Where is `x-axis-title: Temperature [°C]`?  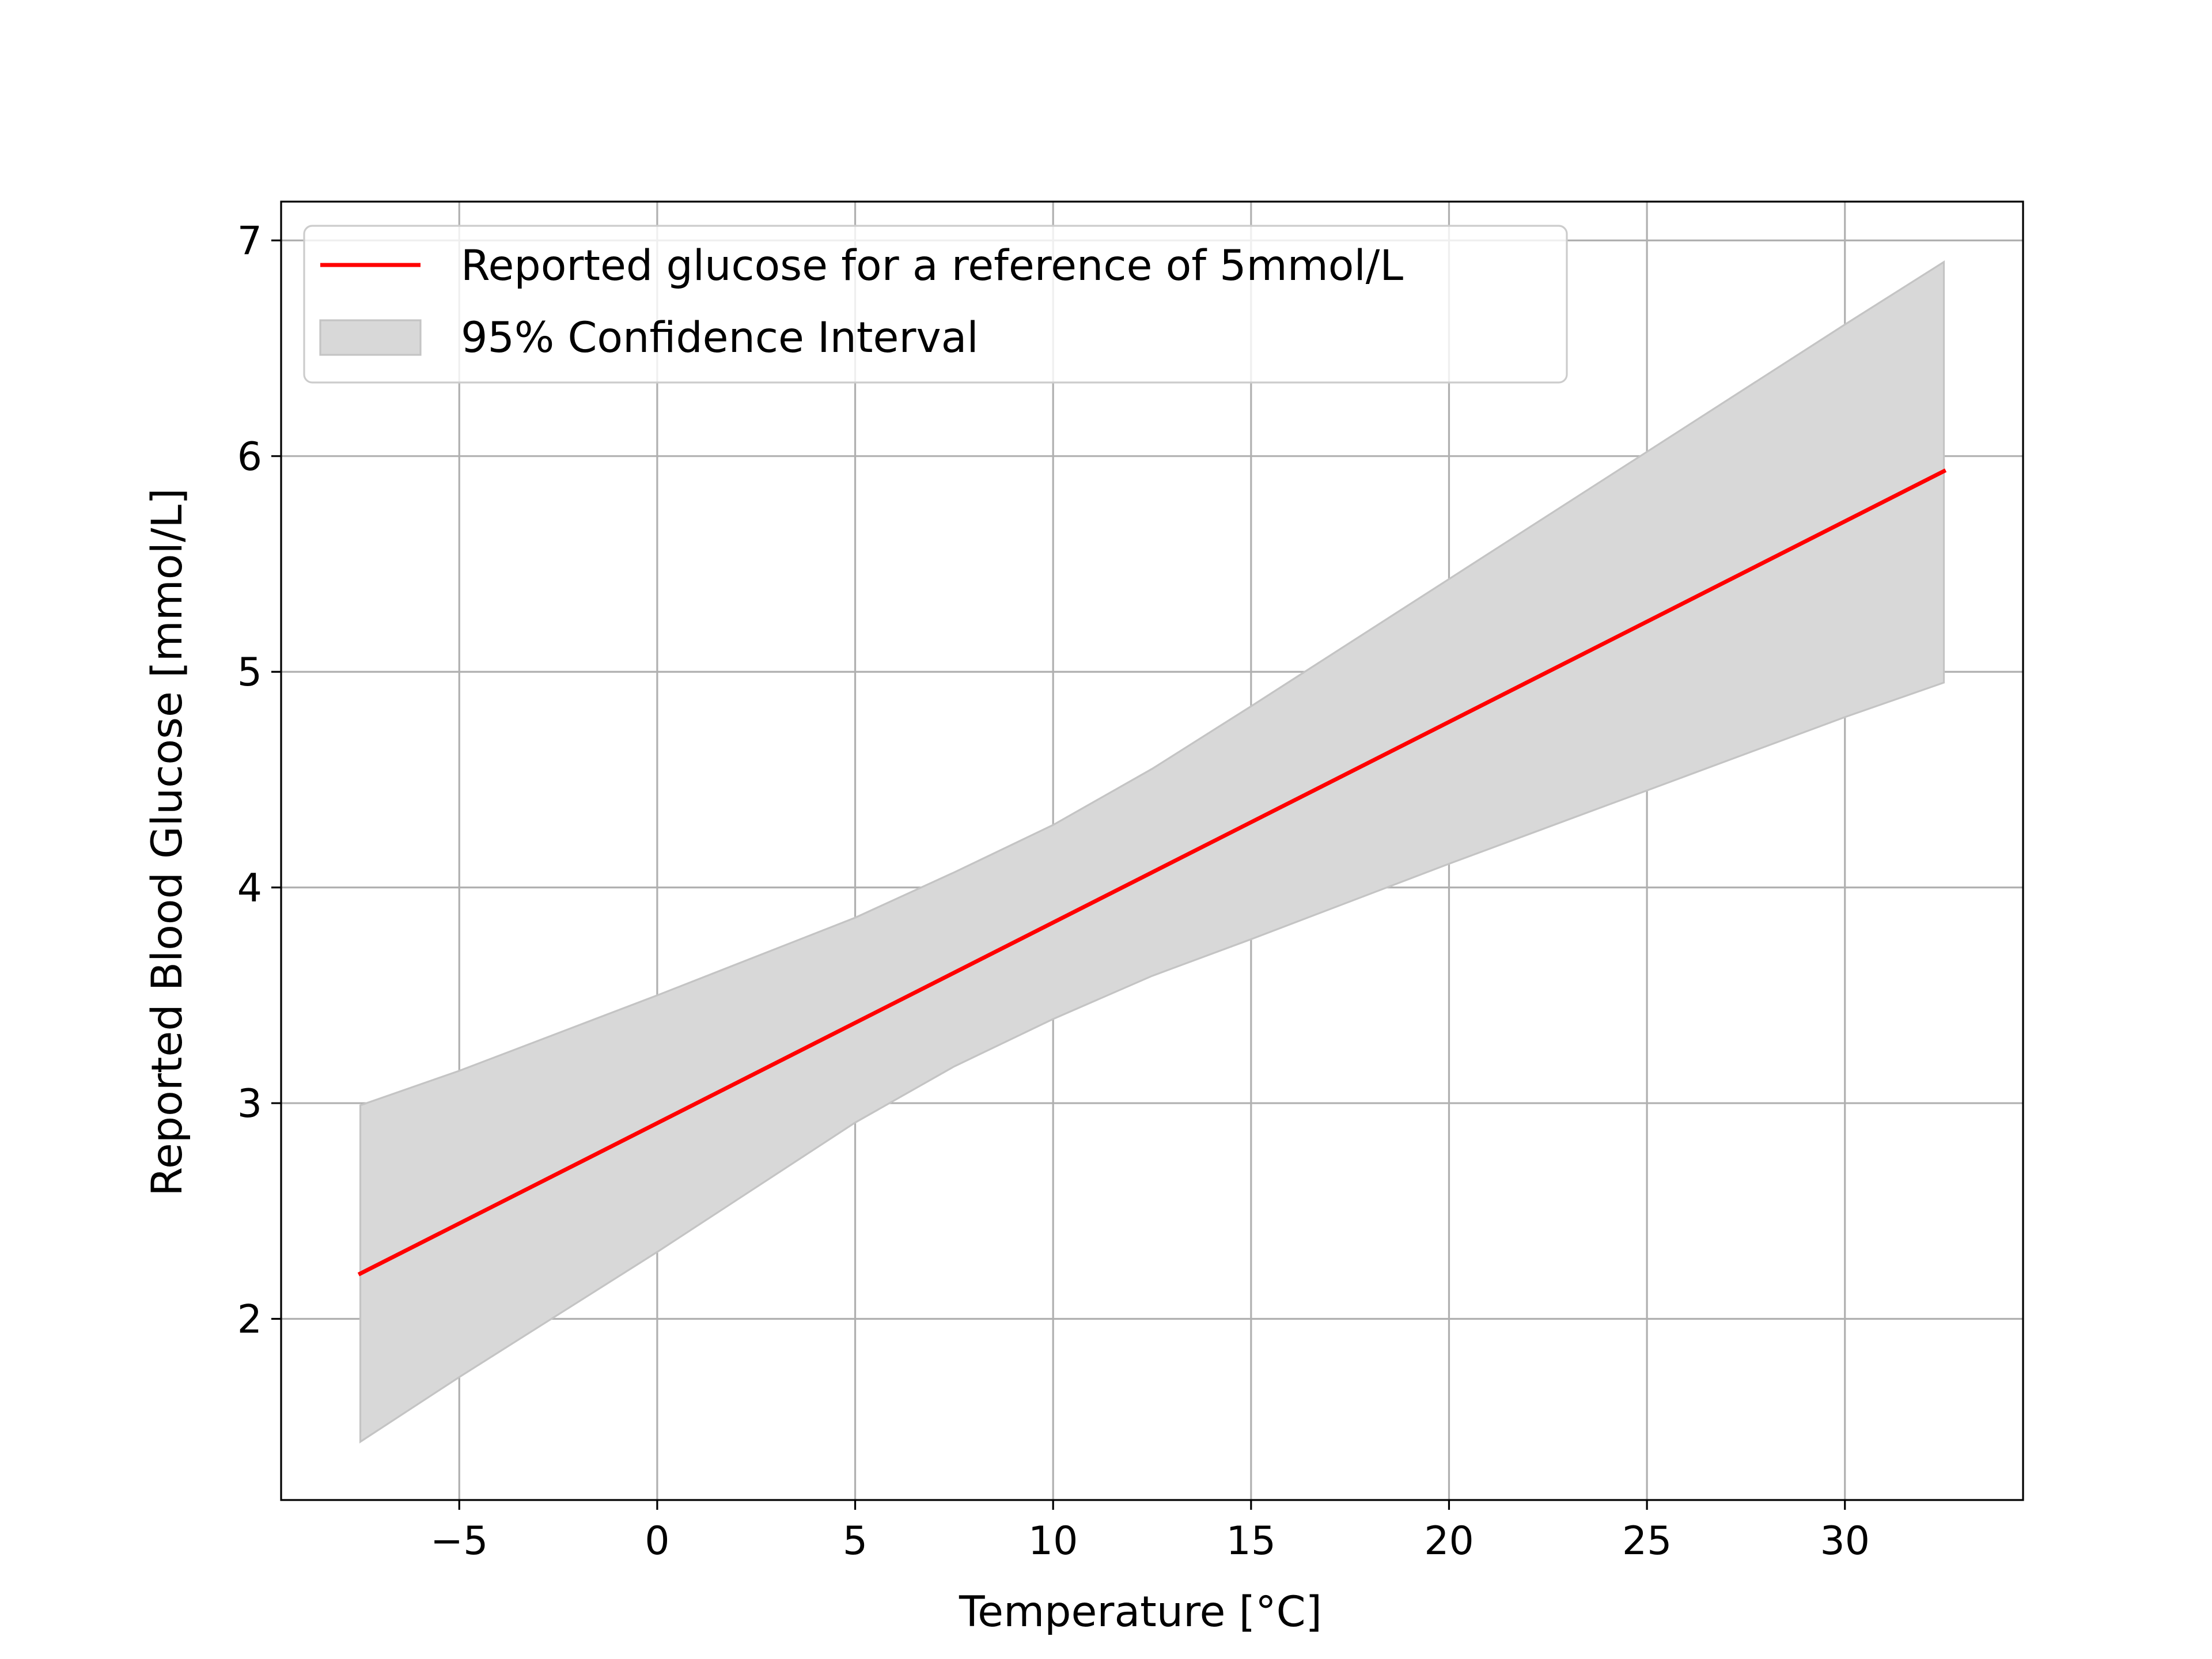
x-axis-title: Temperature [°C] is located at coordinates (1140, 1612).